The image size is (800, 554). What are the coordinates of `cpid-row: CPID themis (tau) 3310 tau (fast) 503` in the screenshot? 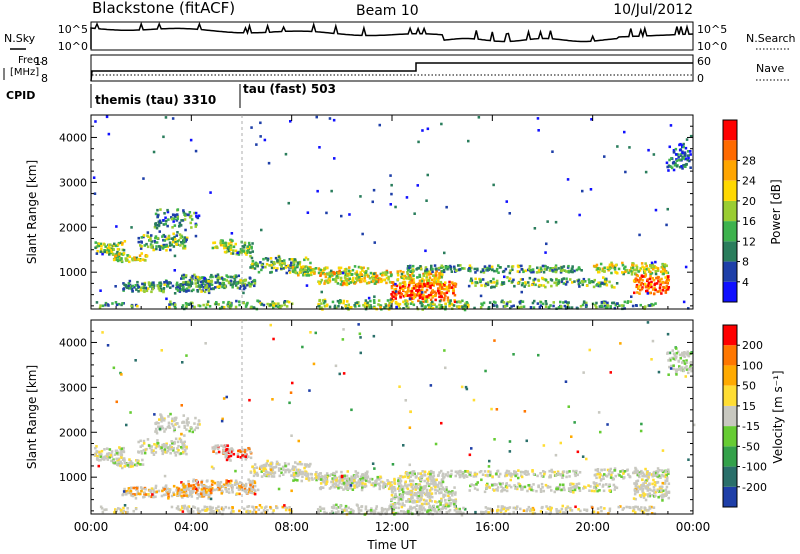 It's located at (171, 95).